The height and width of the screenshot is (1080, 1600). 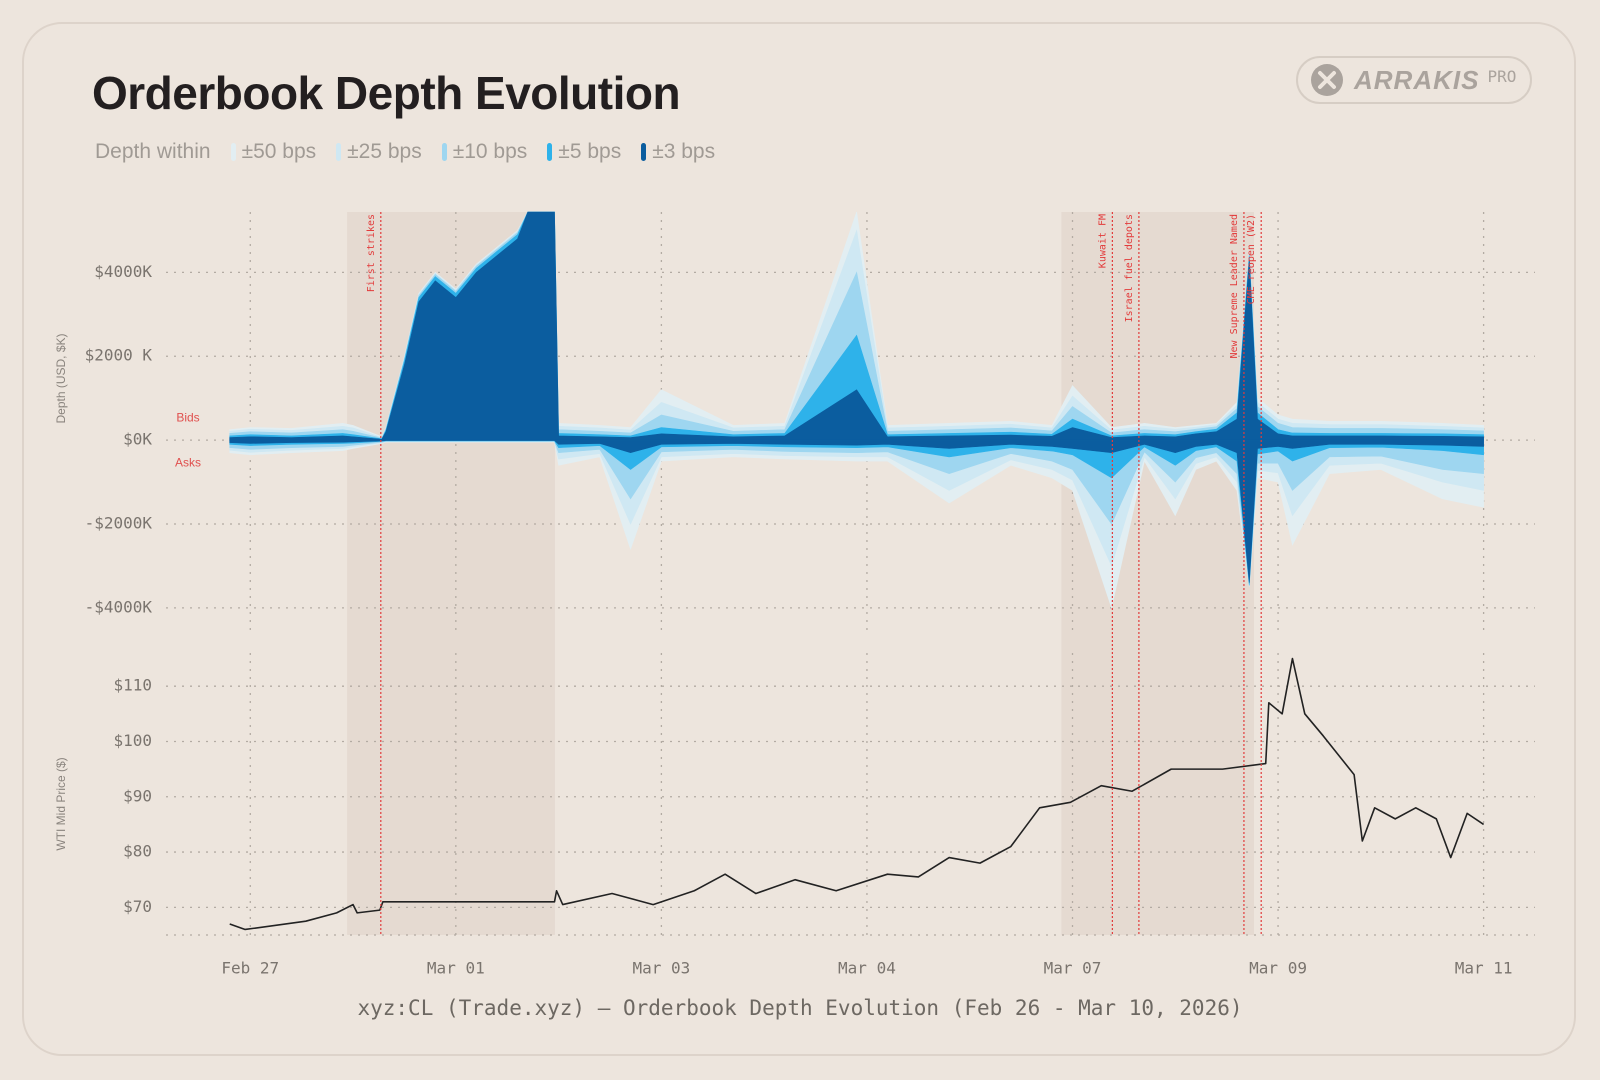 What do you see at coordinates (1502, 76) in the screenshot?
I see `logo-tier: PRO` at bounding box center [1502, 76].